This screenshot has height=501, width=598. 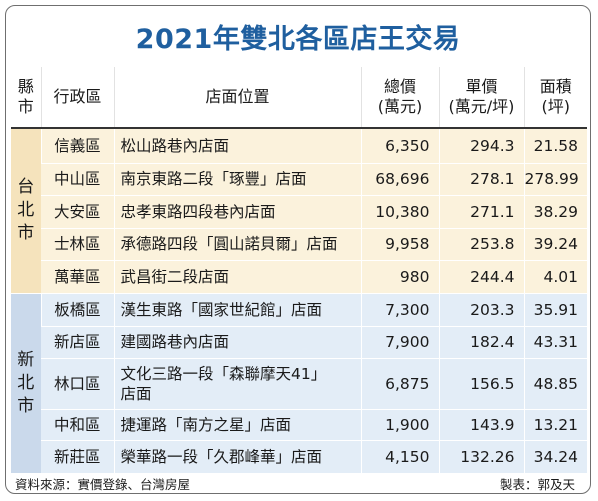 What do you see at coordinates (77, 277) in the screenshot?
I see `district-cell: 萬華區` at bounding box center [77, 277].